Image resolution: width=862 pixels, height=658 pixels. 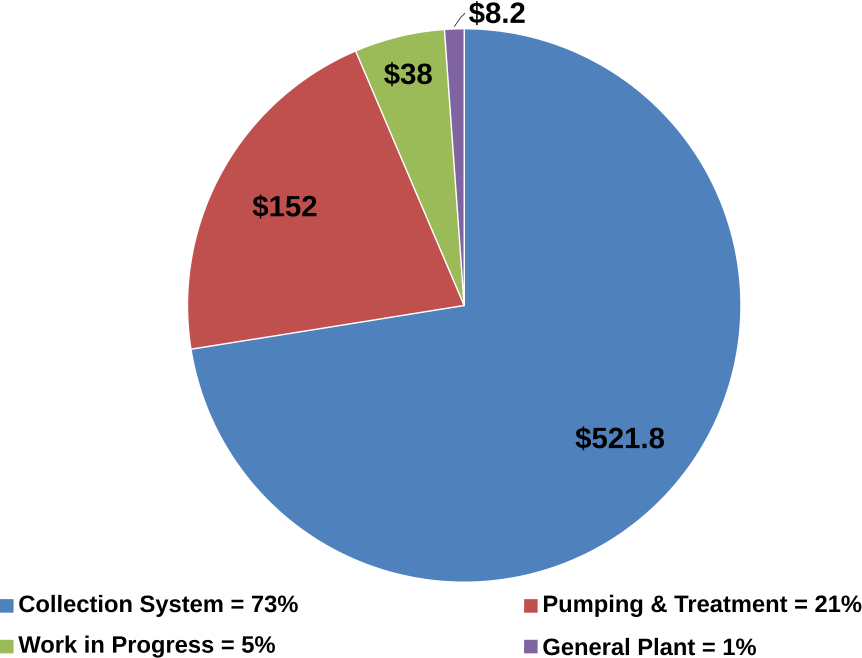 I want to click on data-label: $8.2, so click(x=497, y=13).